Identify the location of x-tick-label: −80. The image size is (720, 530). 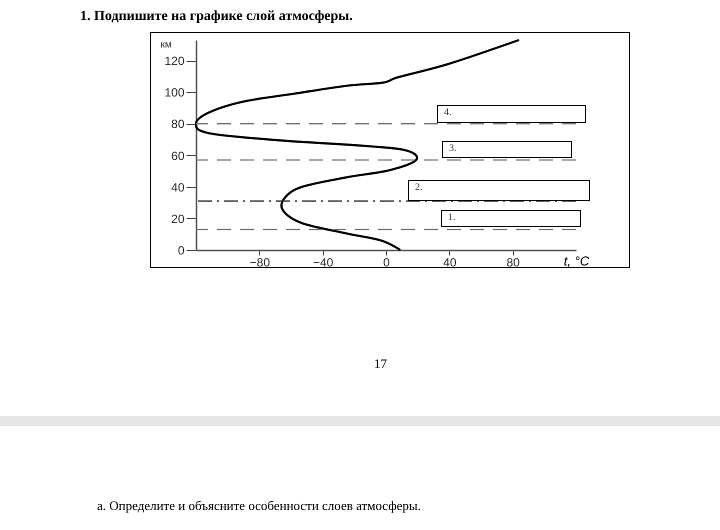
(260, 263).